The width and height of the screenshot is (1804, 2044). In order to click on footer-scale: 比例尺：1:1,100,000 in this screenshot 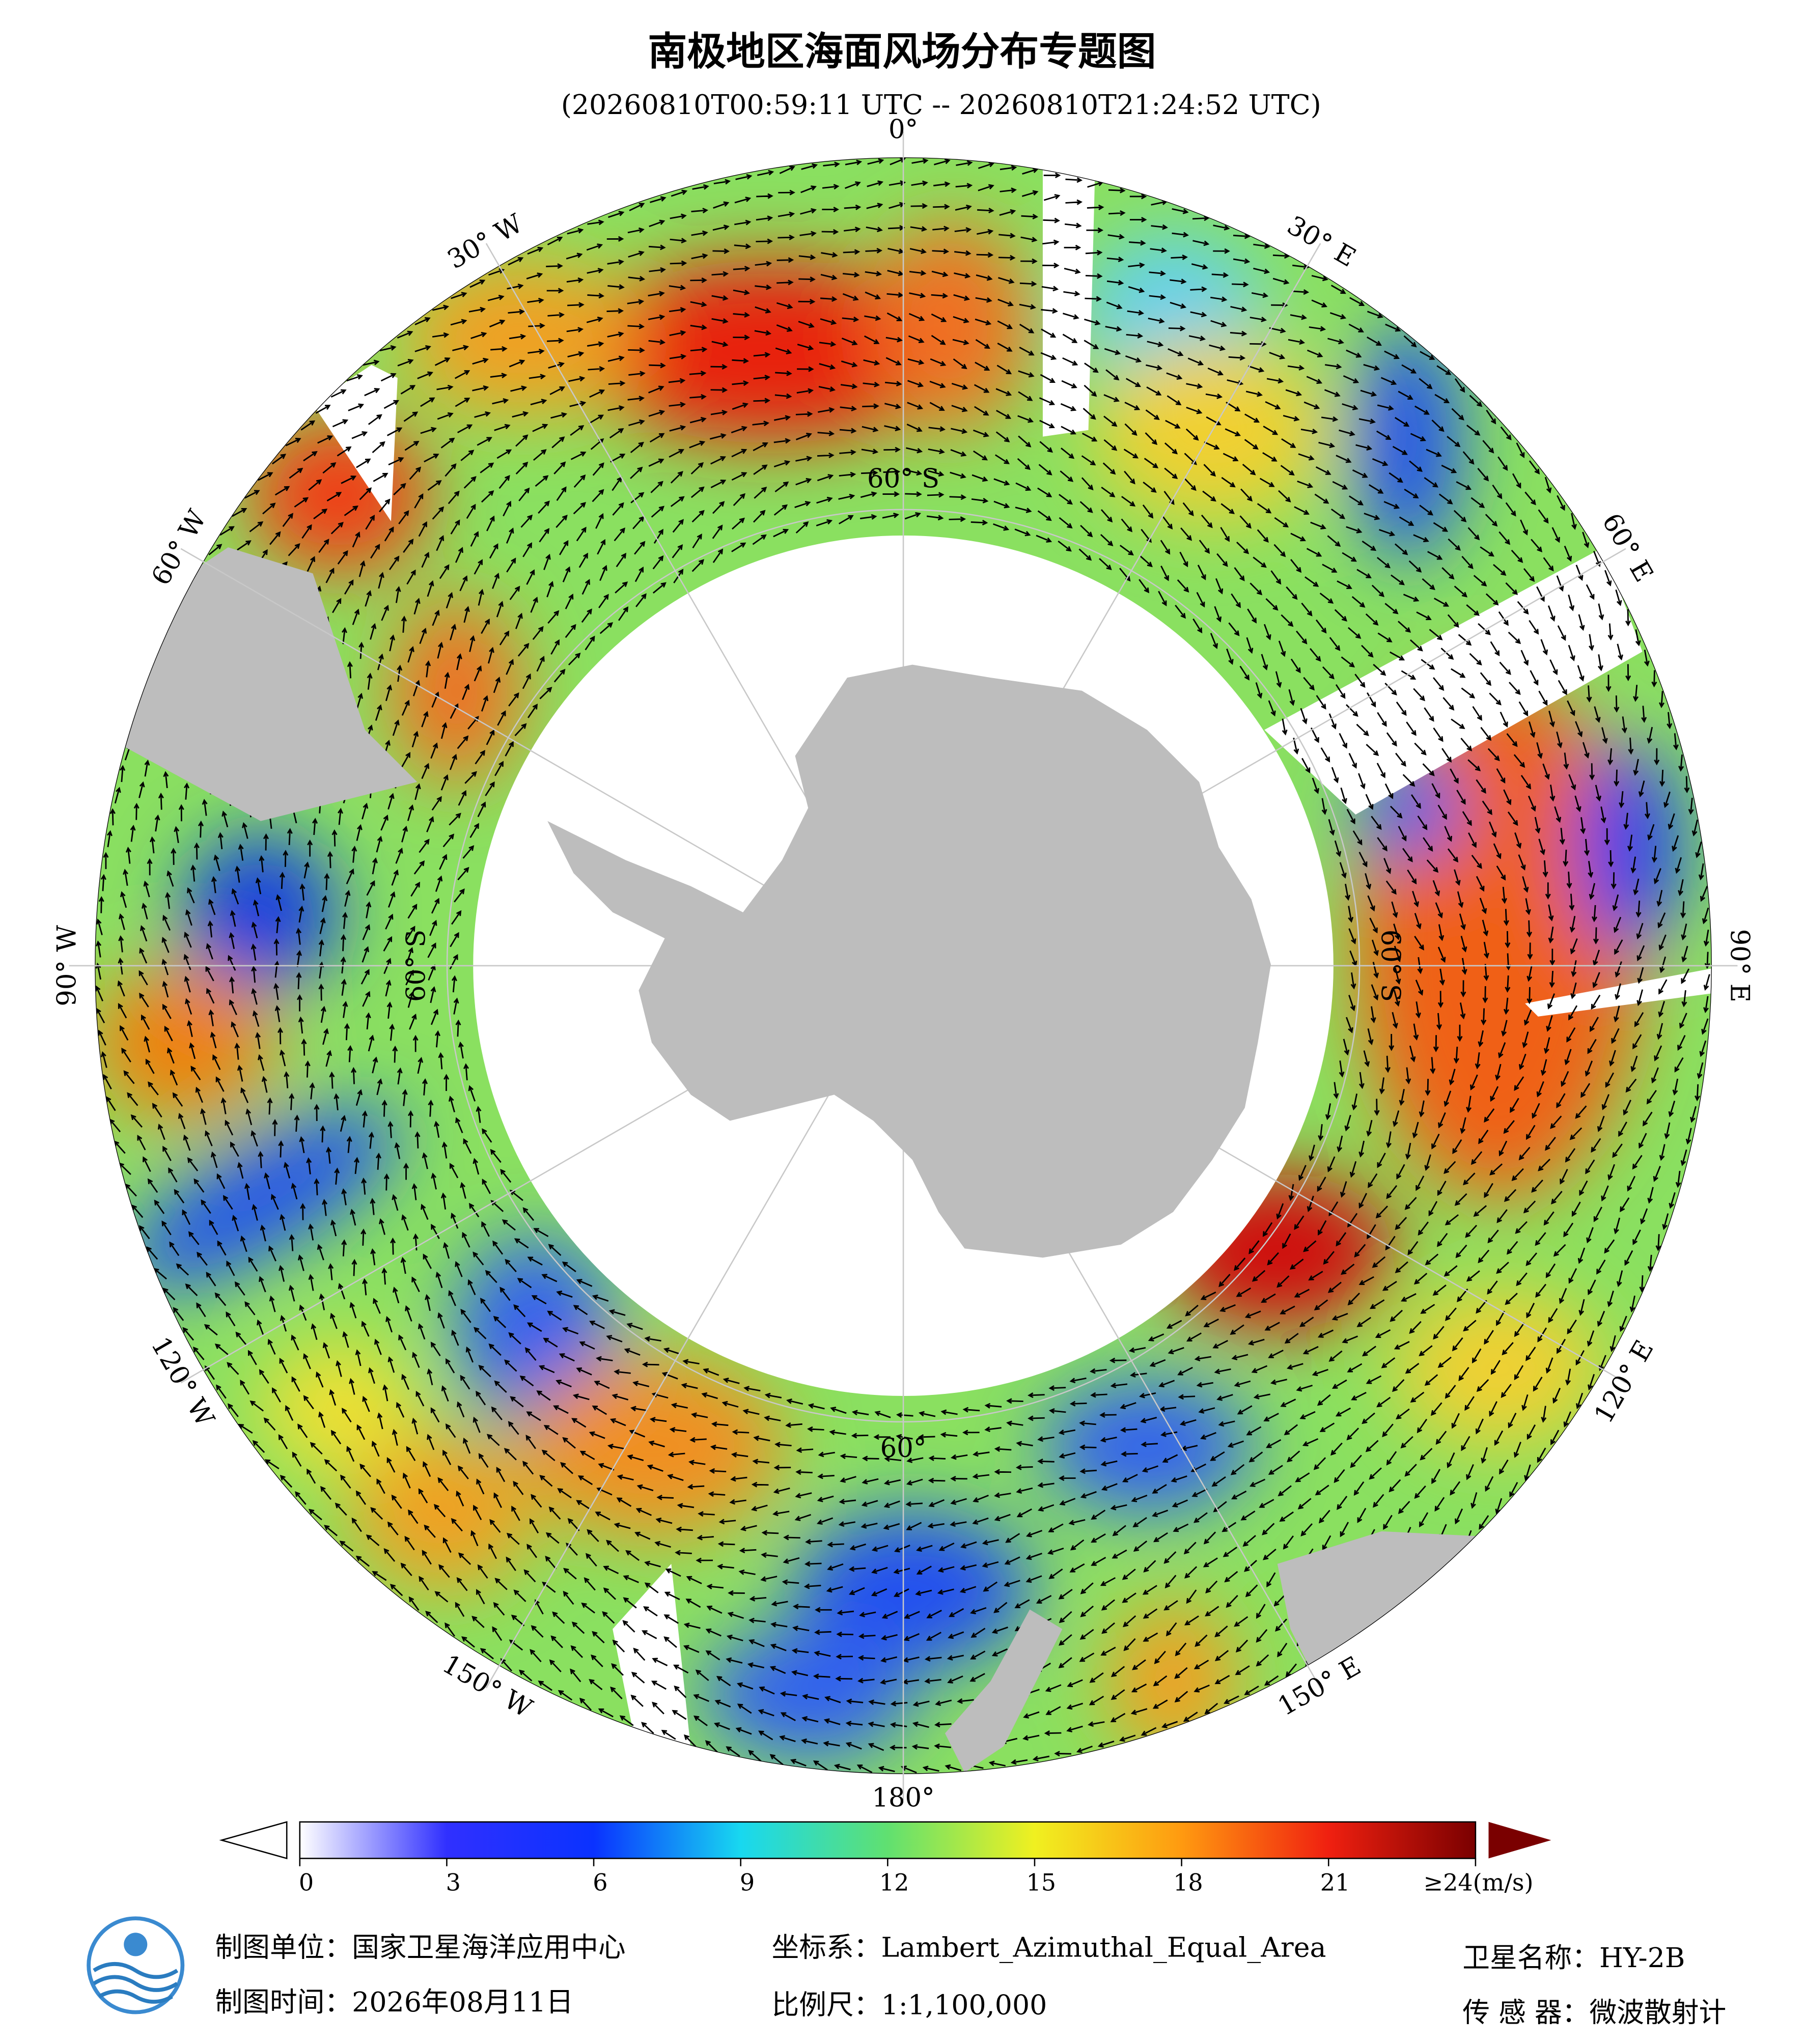, I will do `click(909, 2005)`.